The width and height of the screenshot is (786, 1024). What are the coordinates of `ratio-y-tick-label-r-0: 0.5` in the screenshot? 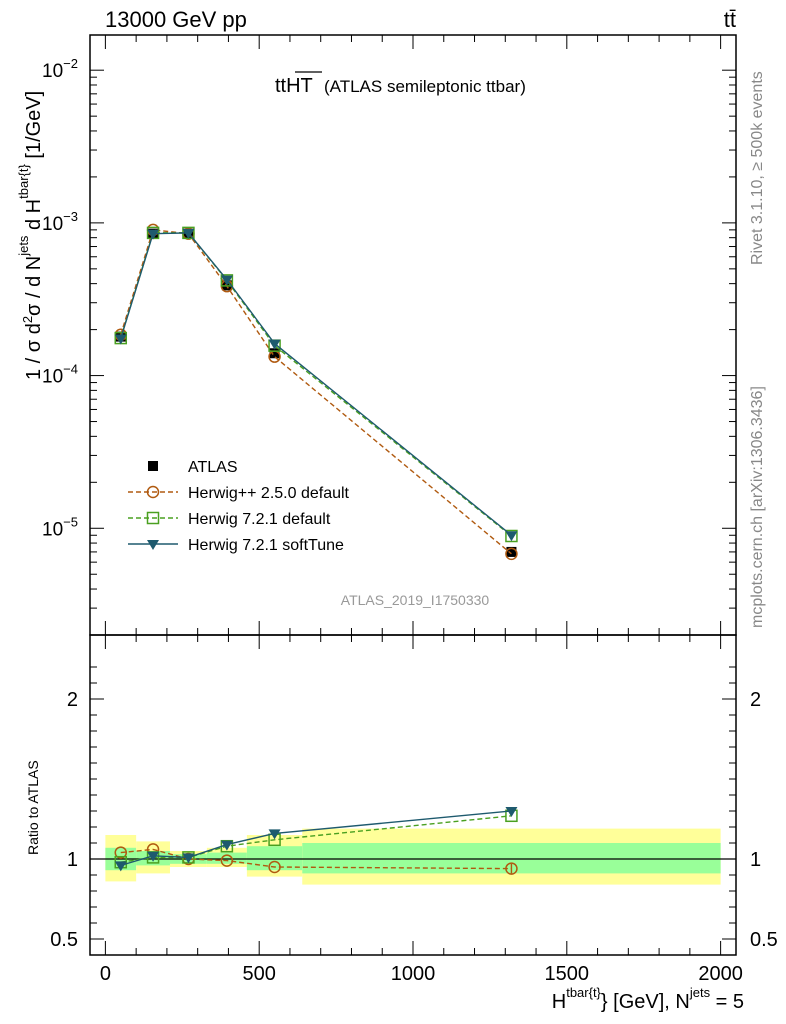 It's located at (764, 940).